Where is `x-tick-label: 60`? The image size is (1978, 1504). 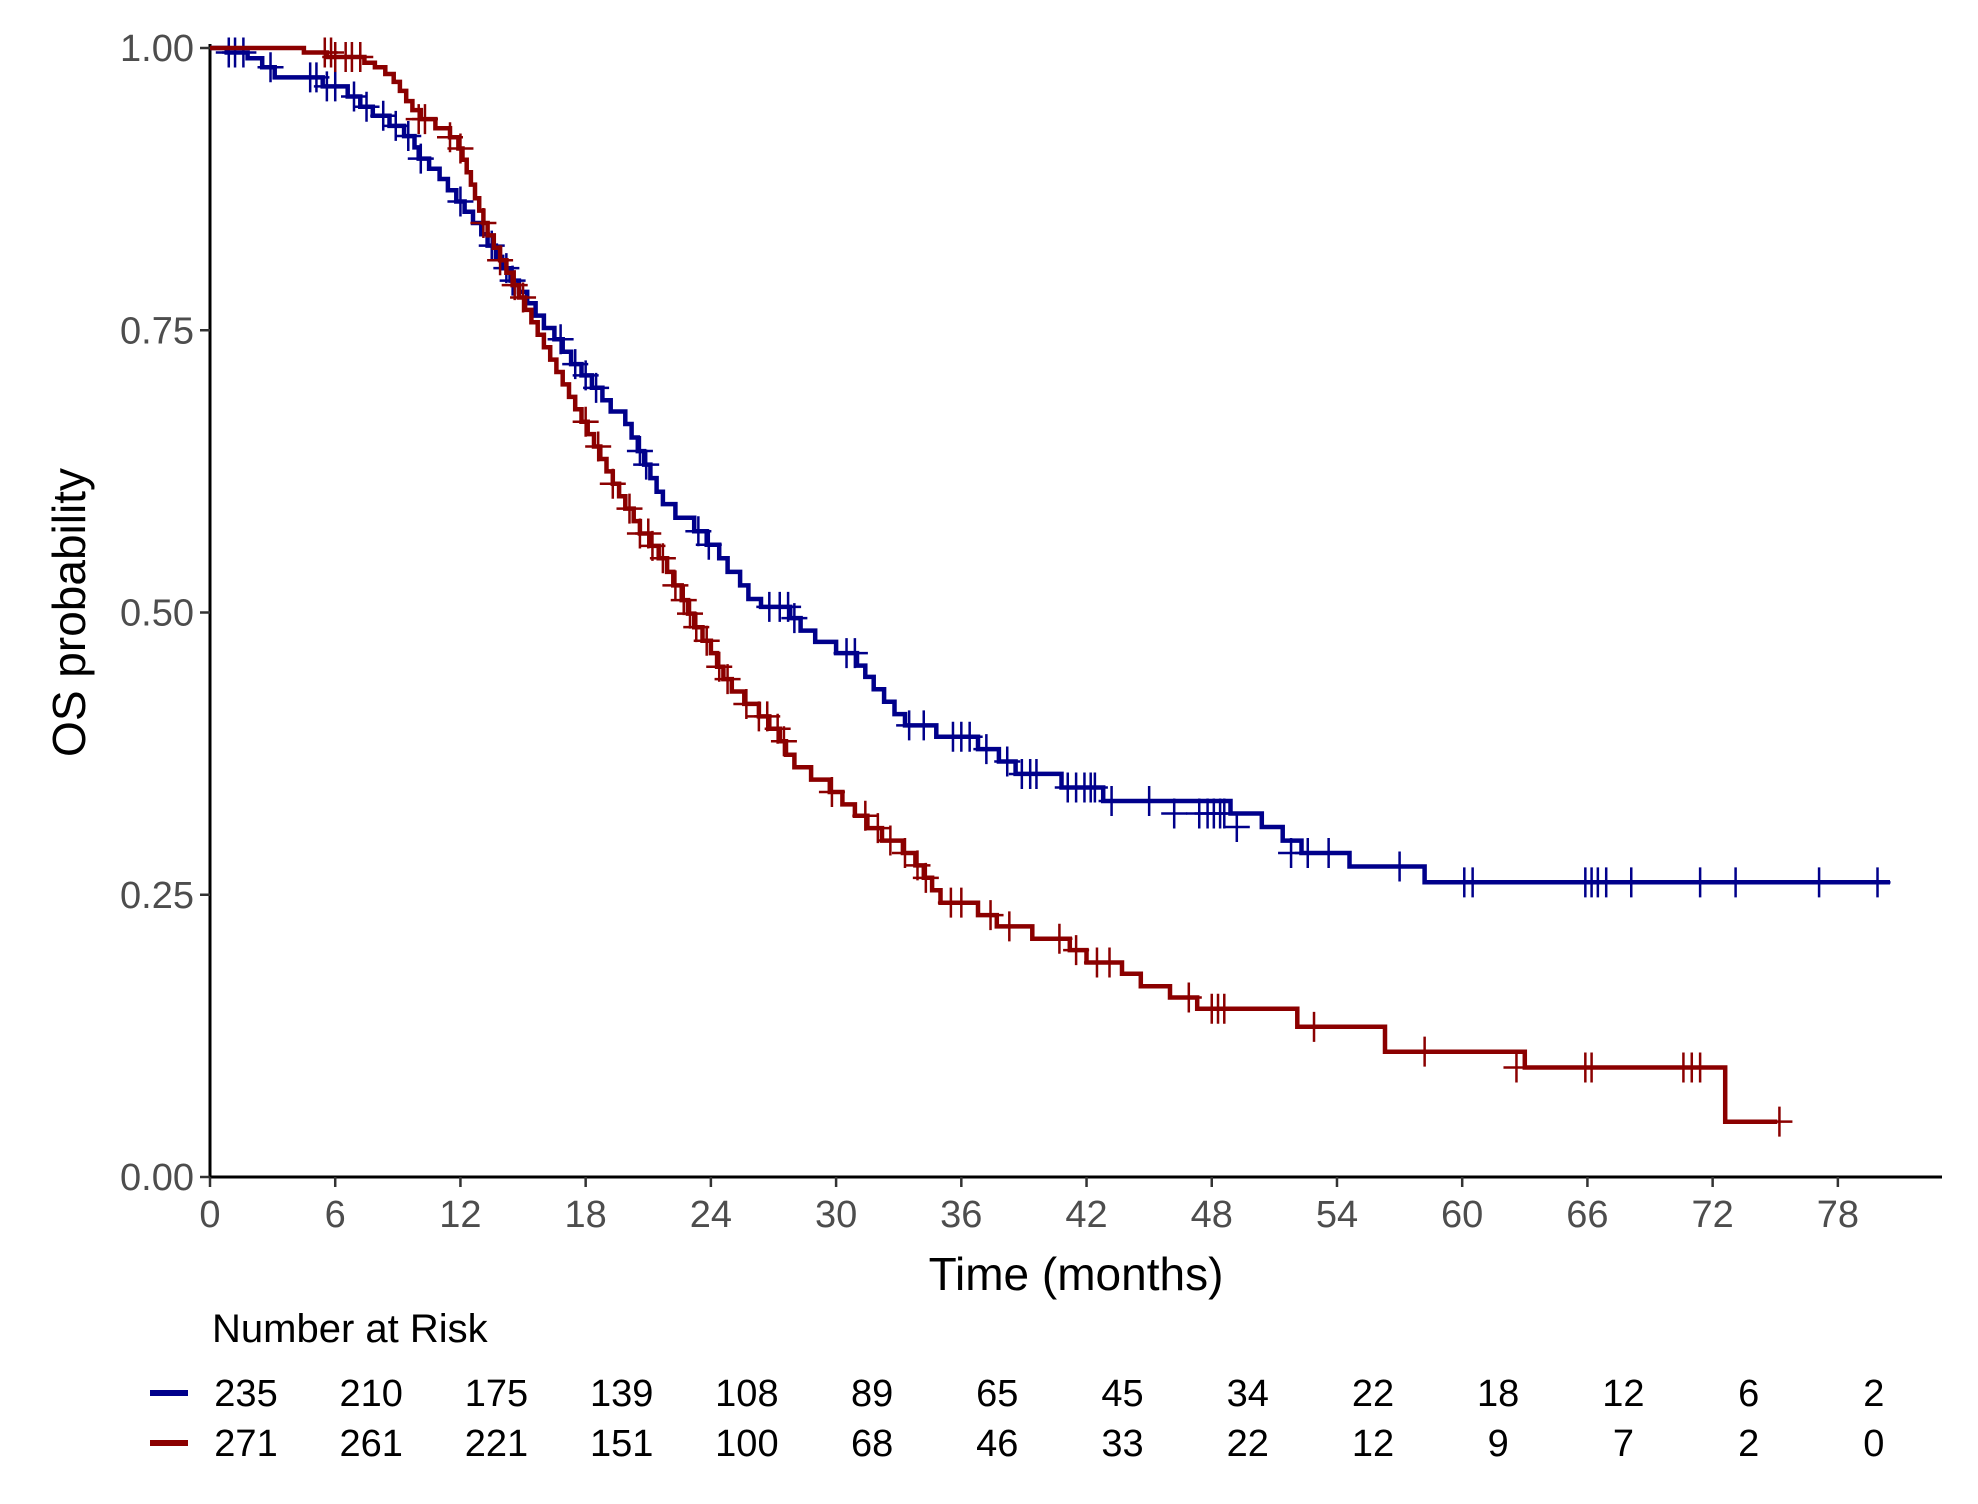 x-tick-label: 60 is located at coordinates (1462, 1215).